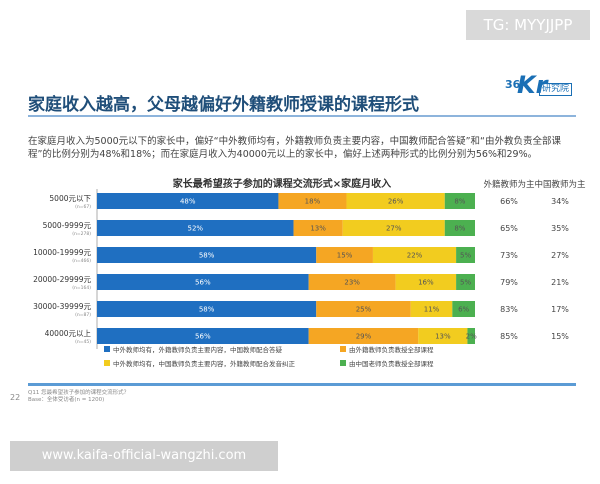 The height and width of the screenshot is (484, 600). Describe the element at coordinates (391, 363) in the screenshot. I see `legend-label: 由中国老师负责教授全部课程` at that location.